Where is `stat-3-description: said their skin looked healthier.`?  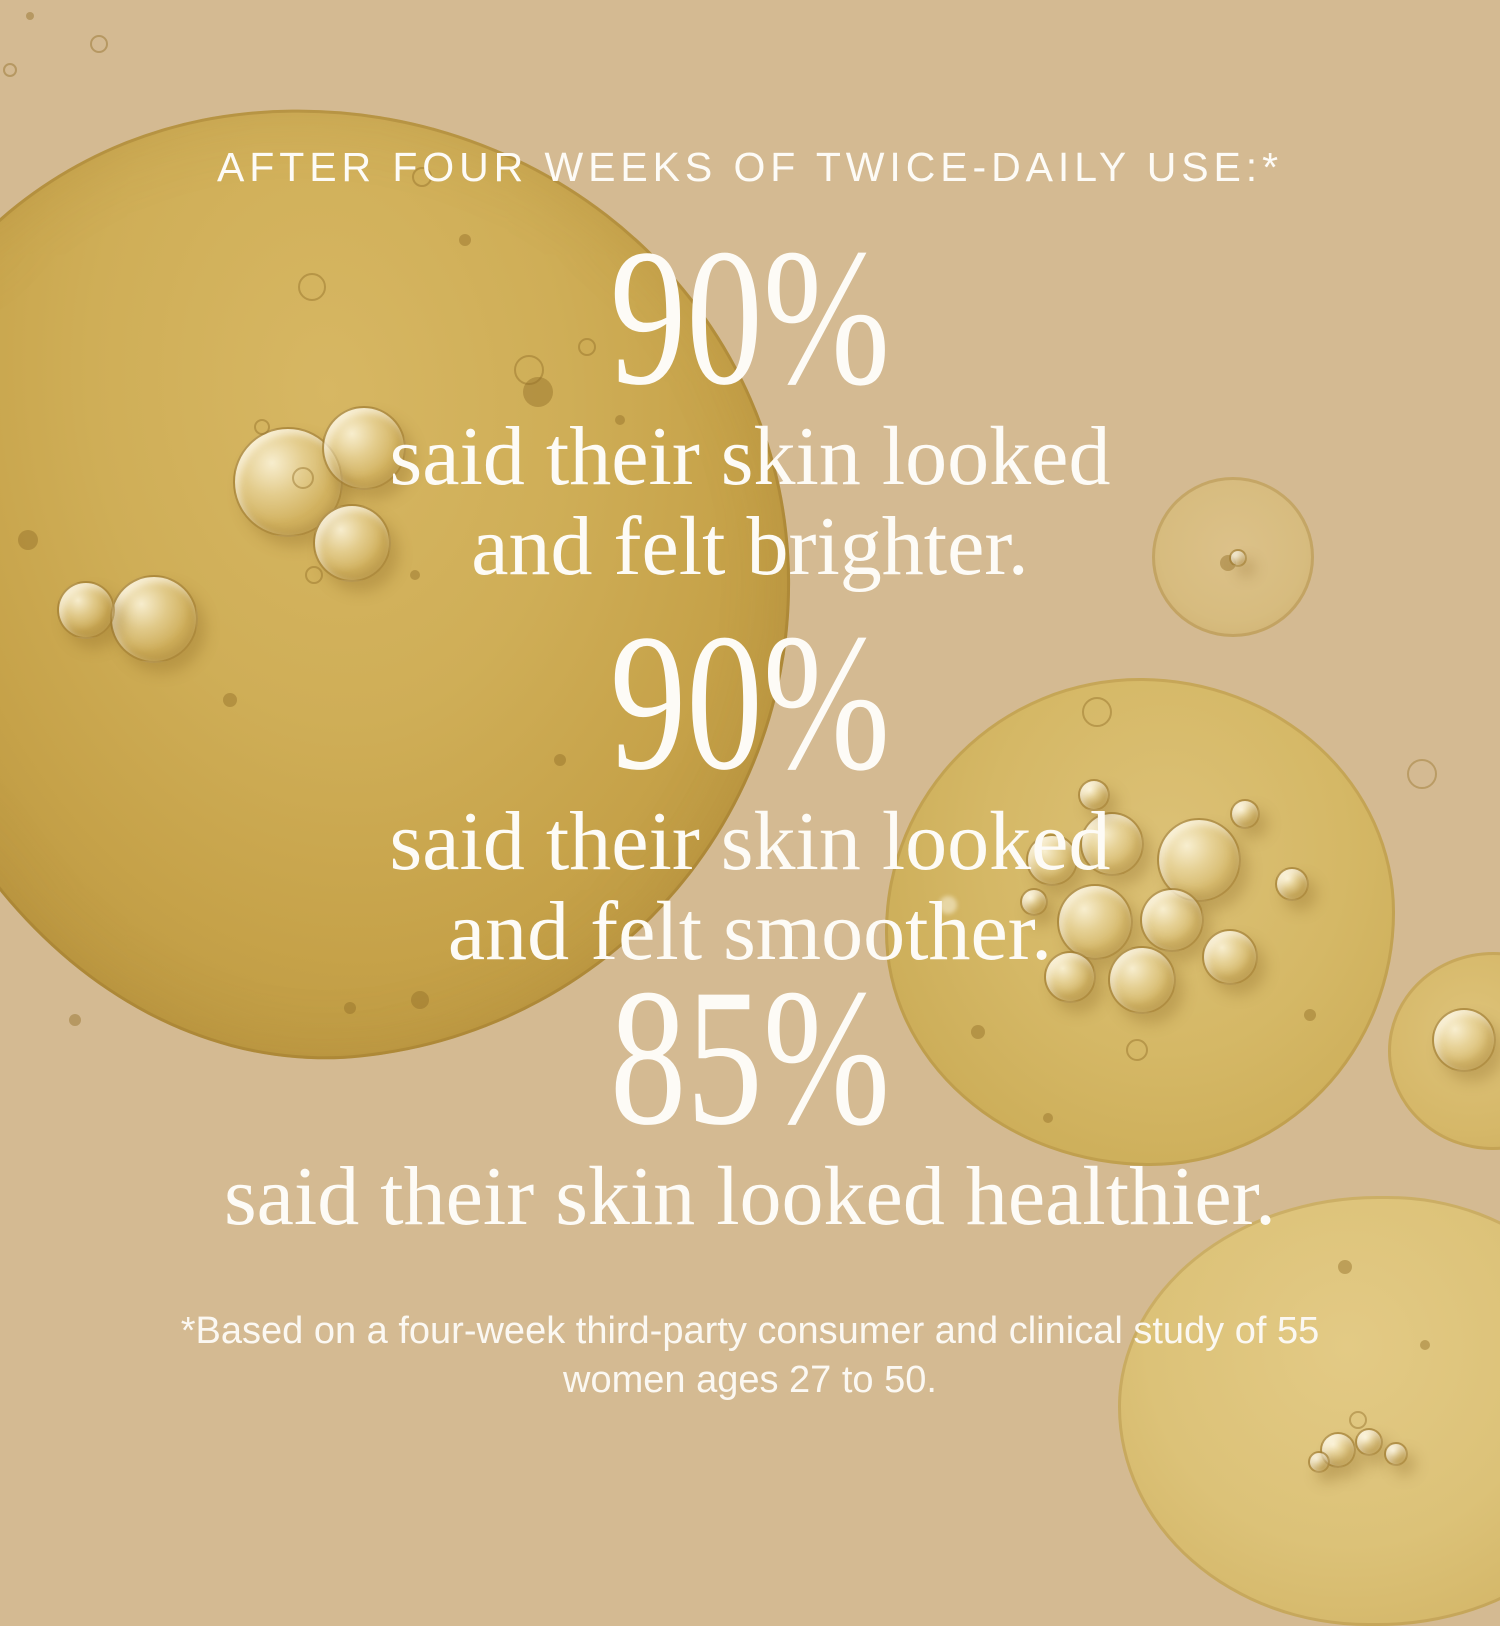
stat-3-description: said their skin looked healthier. is located at coordinates (750, 1197).